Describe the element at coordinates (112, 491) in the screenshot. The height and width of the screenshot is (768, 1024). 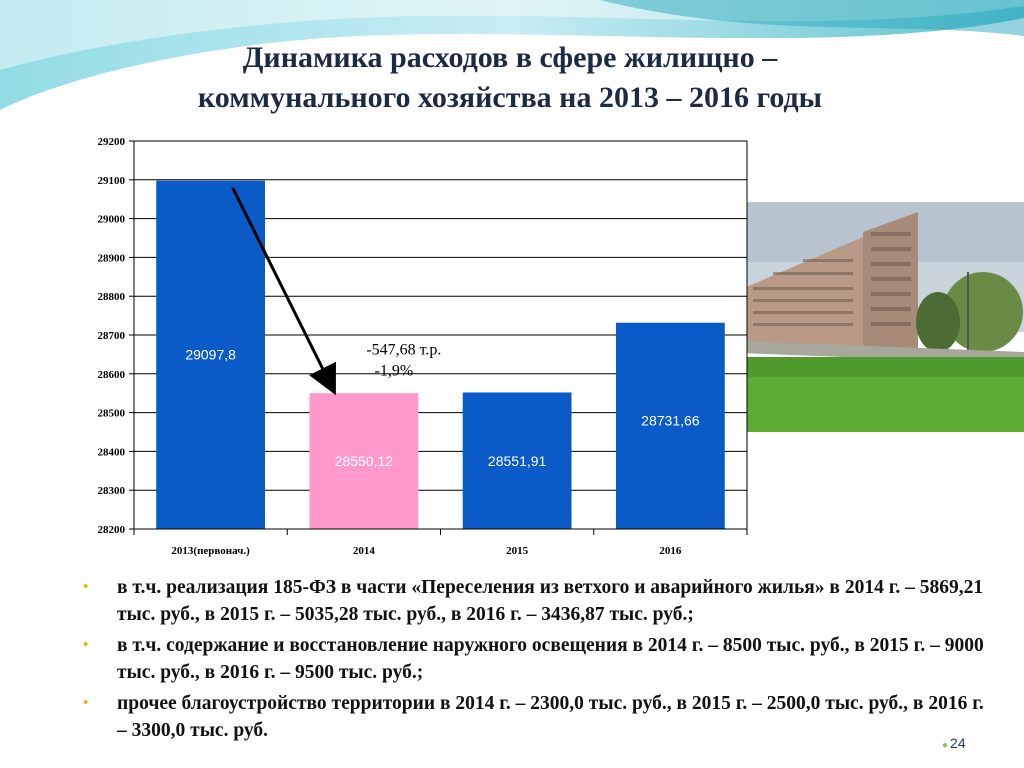
I see `y-tick-label: 28300` at that location.